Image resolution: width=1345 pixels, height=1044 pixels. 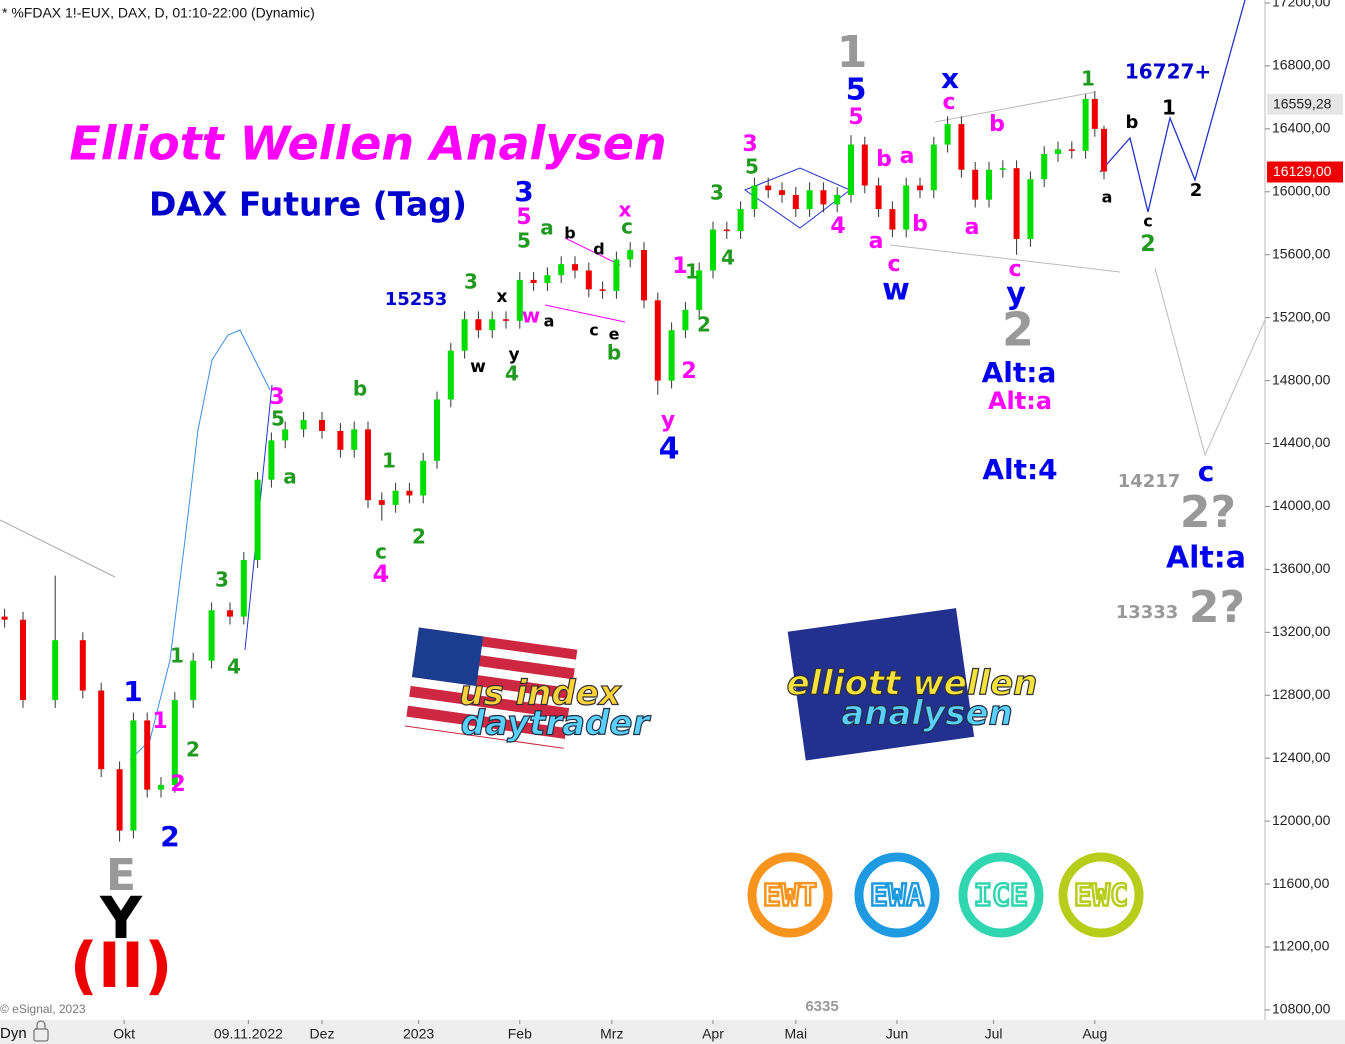 I want to click on source: © eSignal, 2023, so click(x=43, y=1009).